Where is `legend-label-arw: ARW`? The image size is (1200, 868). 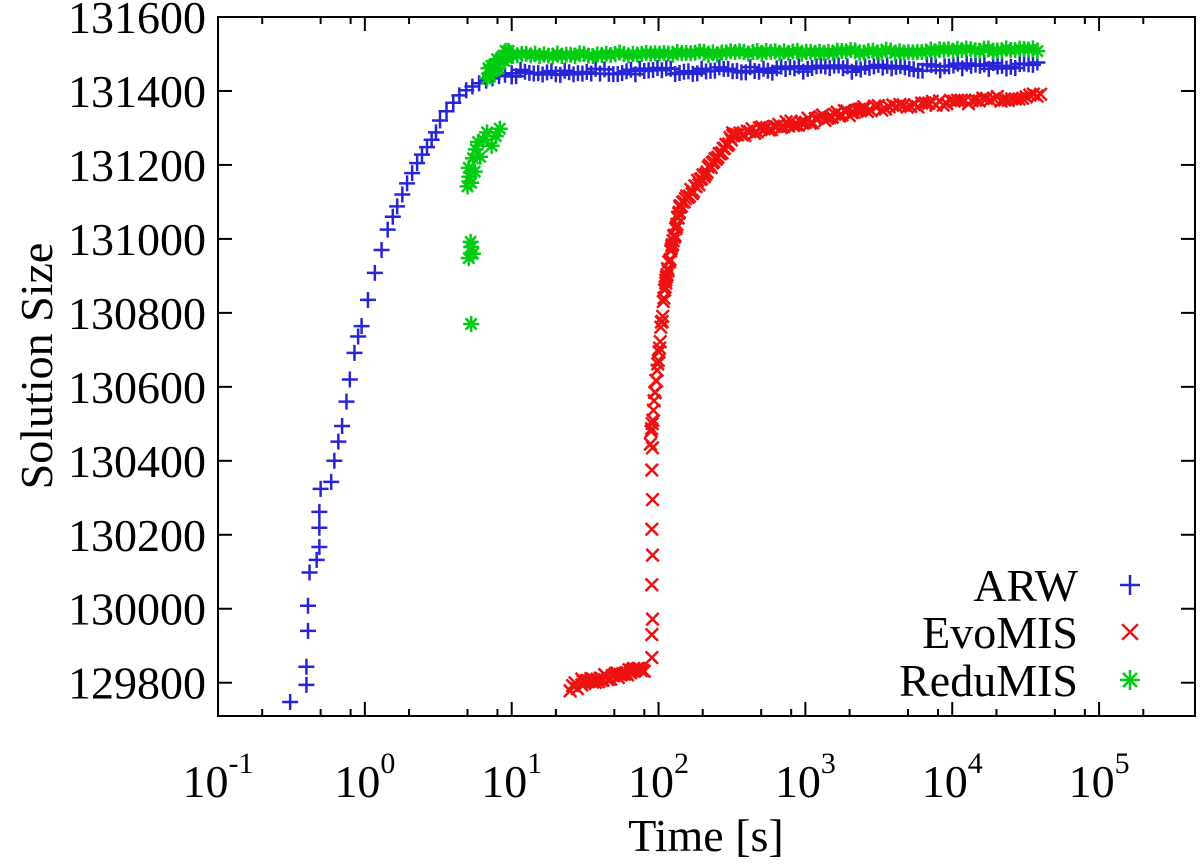 legend-label-arw: ARW is located at coordinates (1025, 585).